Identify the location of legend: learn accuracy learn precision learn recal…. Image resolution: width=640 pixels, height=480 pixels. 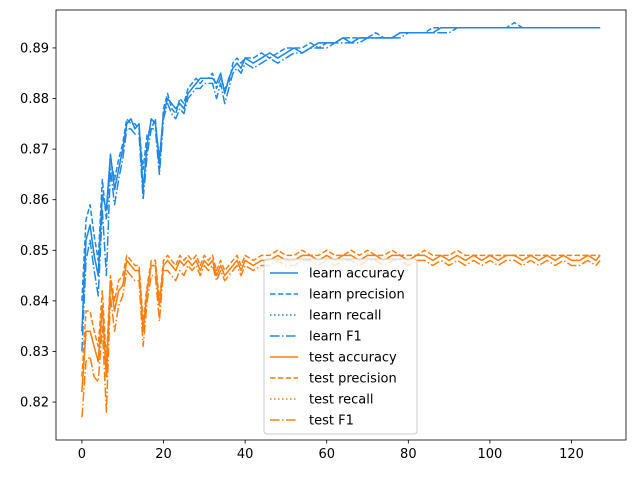
(340, 346).